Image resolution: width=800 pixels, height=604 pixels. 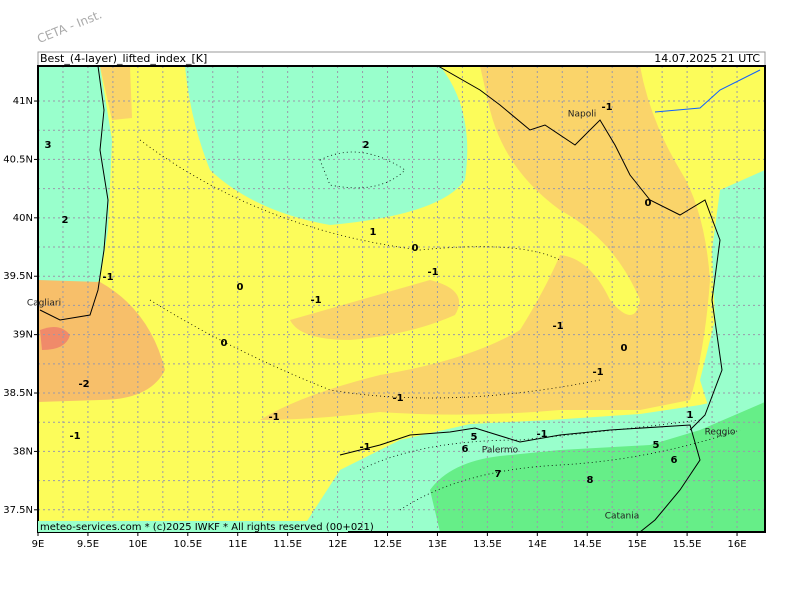 I want to click on x-tick-label: 12.5E, so click(x=387, y=544).